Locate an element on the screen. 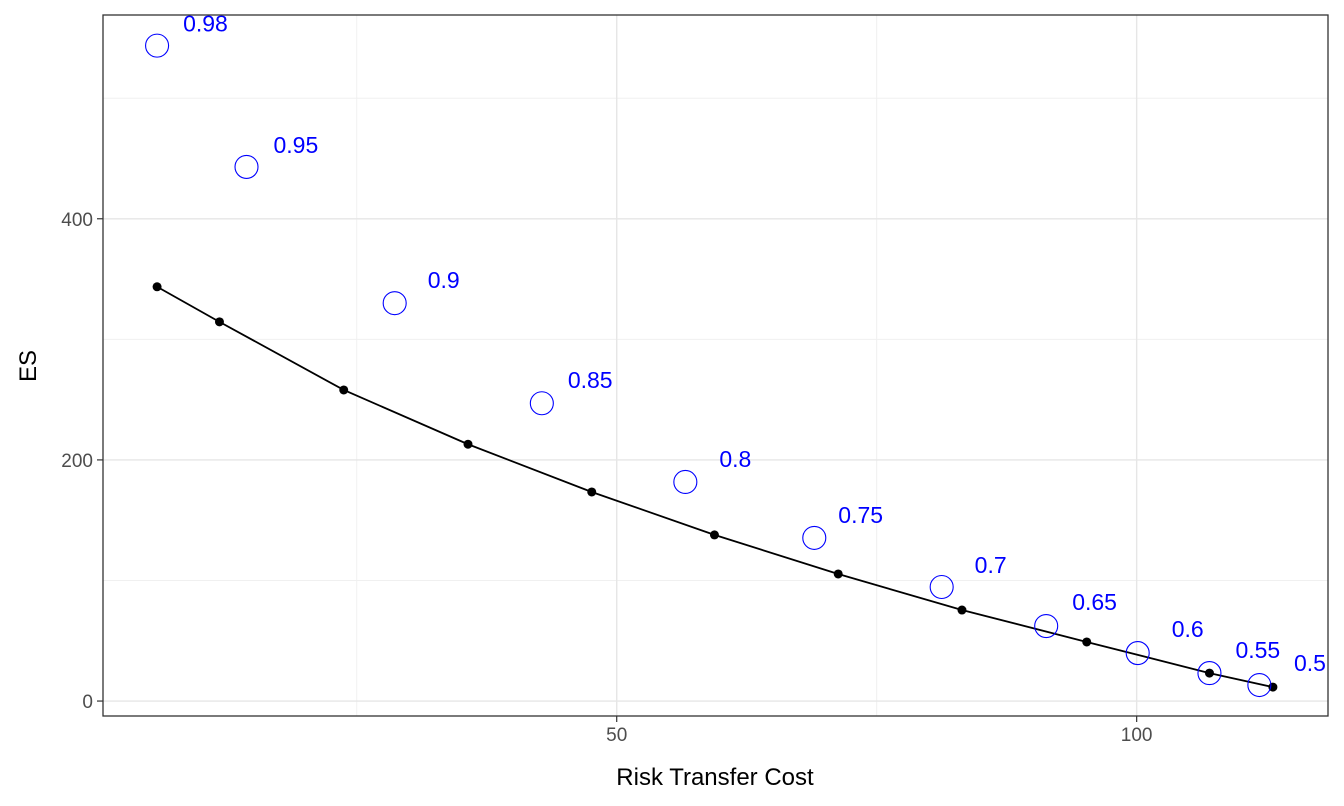  level-label: 0.65 is located at coordinates (1094, 602).